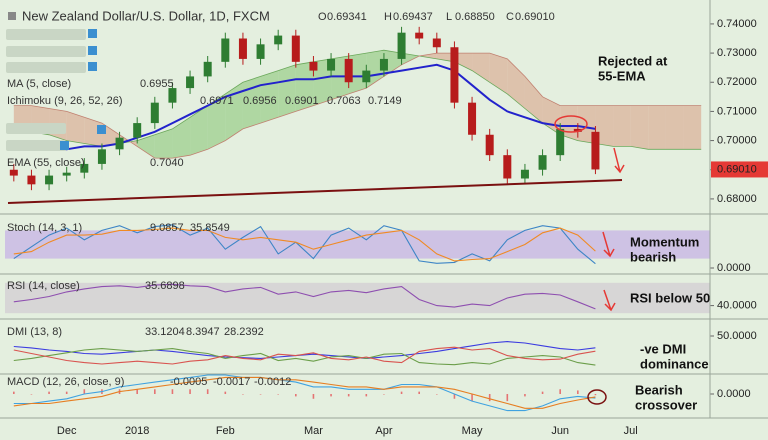 The width and height of the screenshot is (768, 440). What do you see at coordinates (413, 17) in the screenshot?
I see `ohlc-legend: 0.69437` at bounding box center [413, 17].